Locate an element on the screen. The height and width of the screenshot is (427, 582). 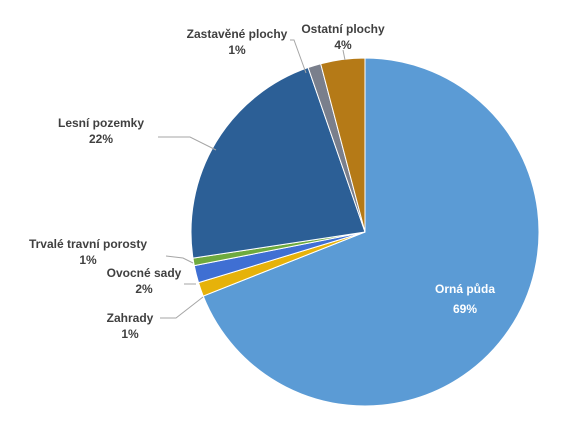
slice-pct-trvale-travni-porosty: 1% is located at coordinates (88, 260).